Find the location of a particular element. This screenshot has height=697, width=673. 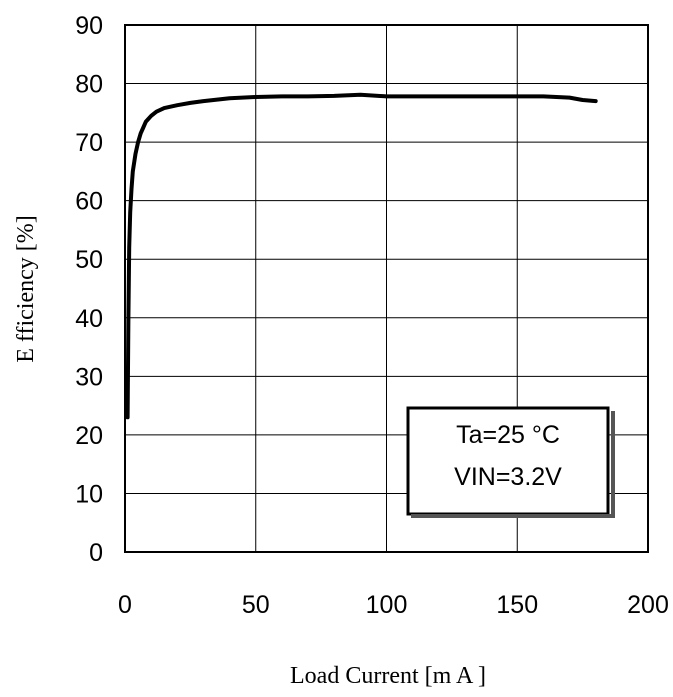

y-tick-label: 50 is located at coordinates (89, 260).